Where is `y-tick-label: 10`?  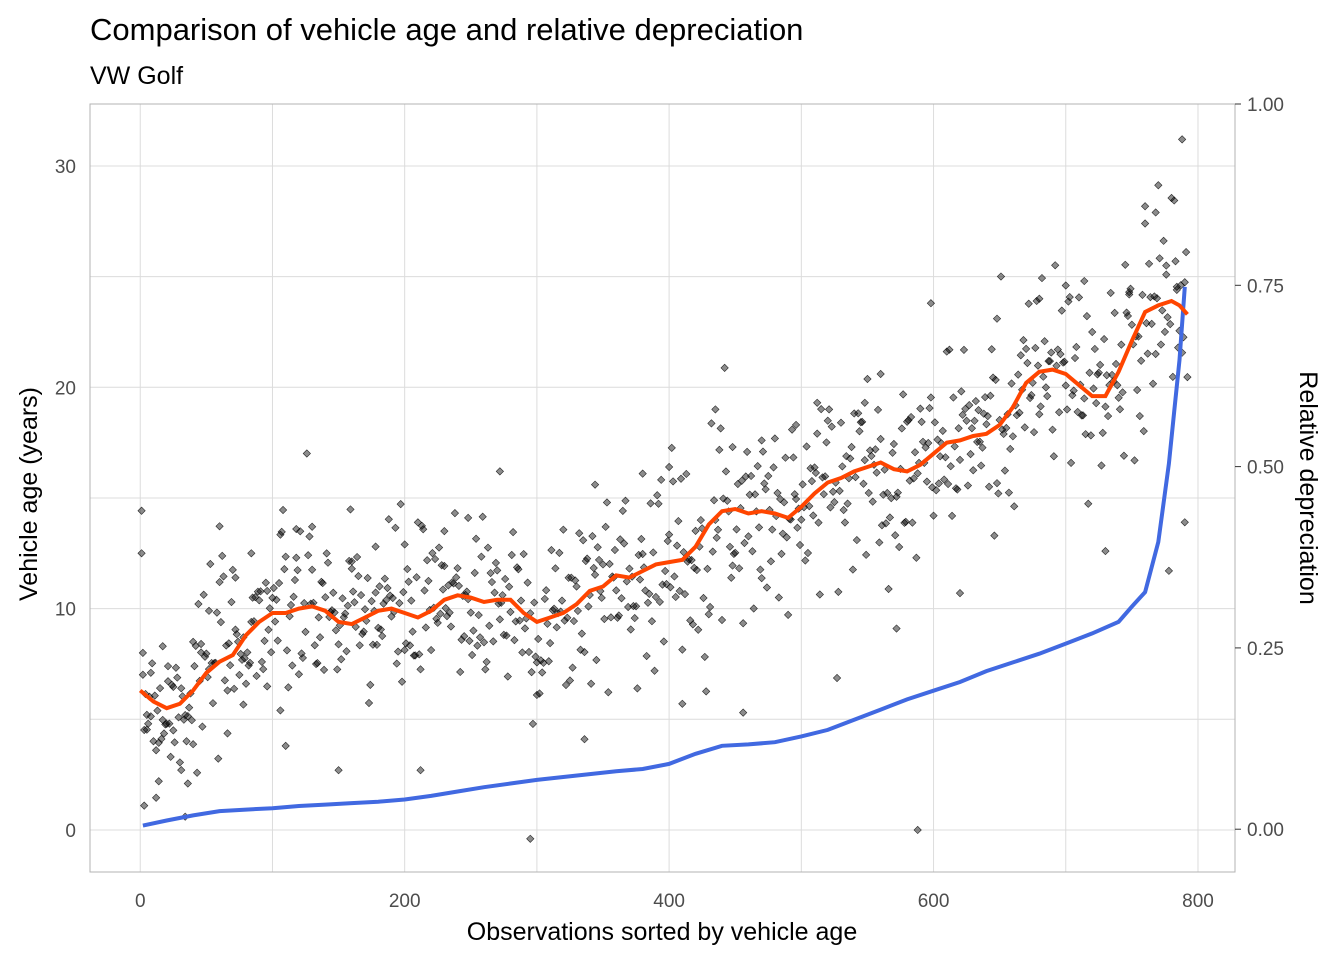
y-tick-label: 10 is located at coordinates (65, 610).